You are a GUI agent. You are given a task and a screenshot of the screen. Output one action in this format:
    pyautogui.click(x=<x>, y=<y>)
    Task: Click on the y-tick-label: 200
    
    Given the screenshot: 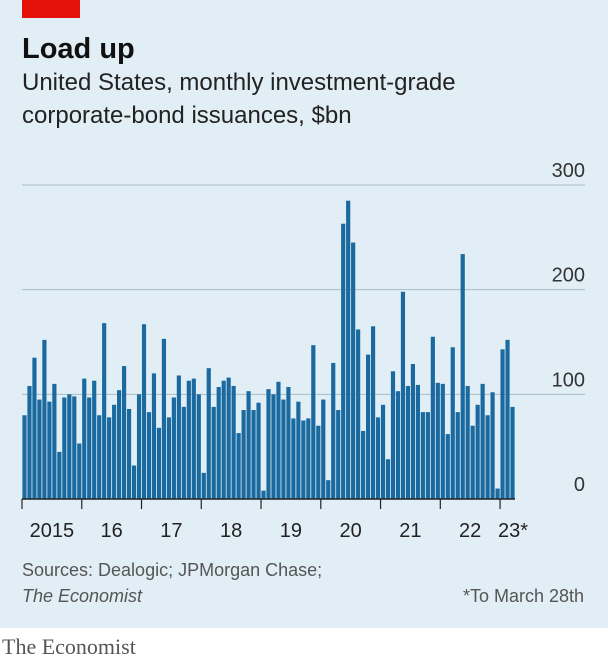 What is the action you would take?
    pyautogui.click(x=568, y=276)
    